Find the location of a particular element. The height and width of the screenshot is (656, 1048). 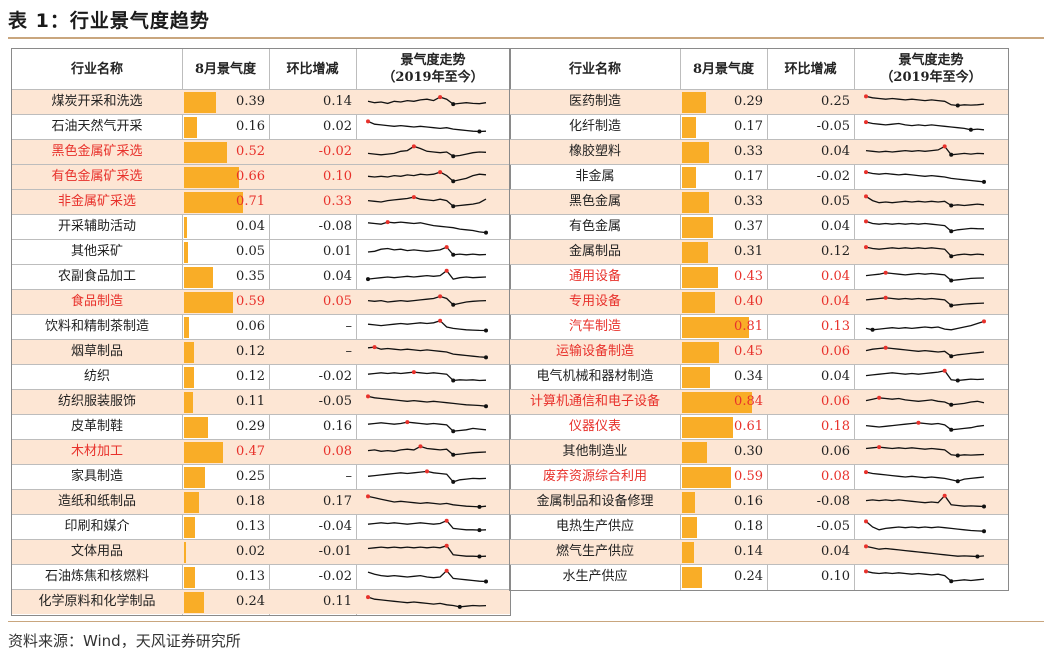

table-row: 家具制造 0.25 – is located at coordinates (261, 476).